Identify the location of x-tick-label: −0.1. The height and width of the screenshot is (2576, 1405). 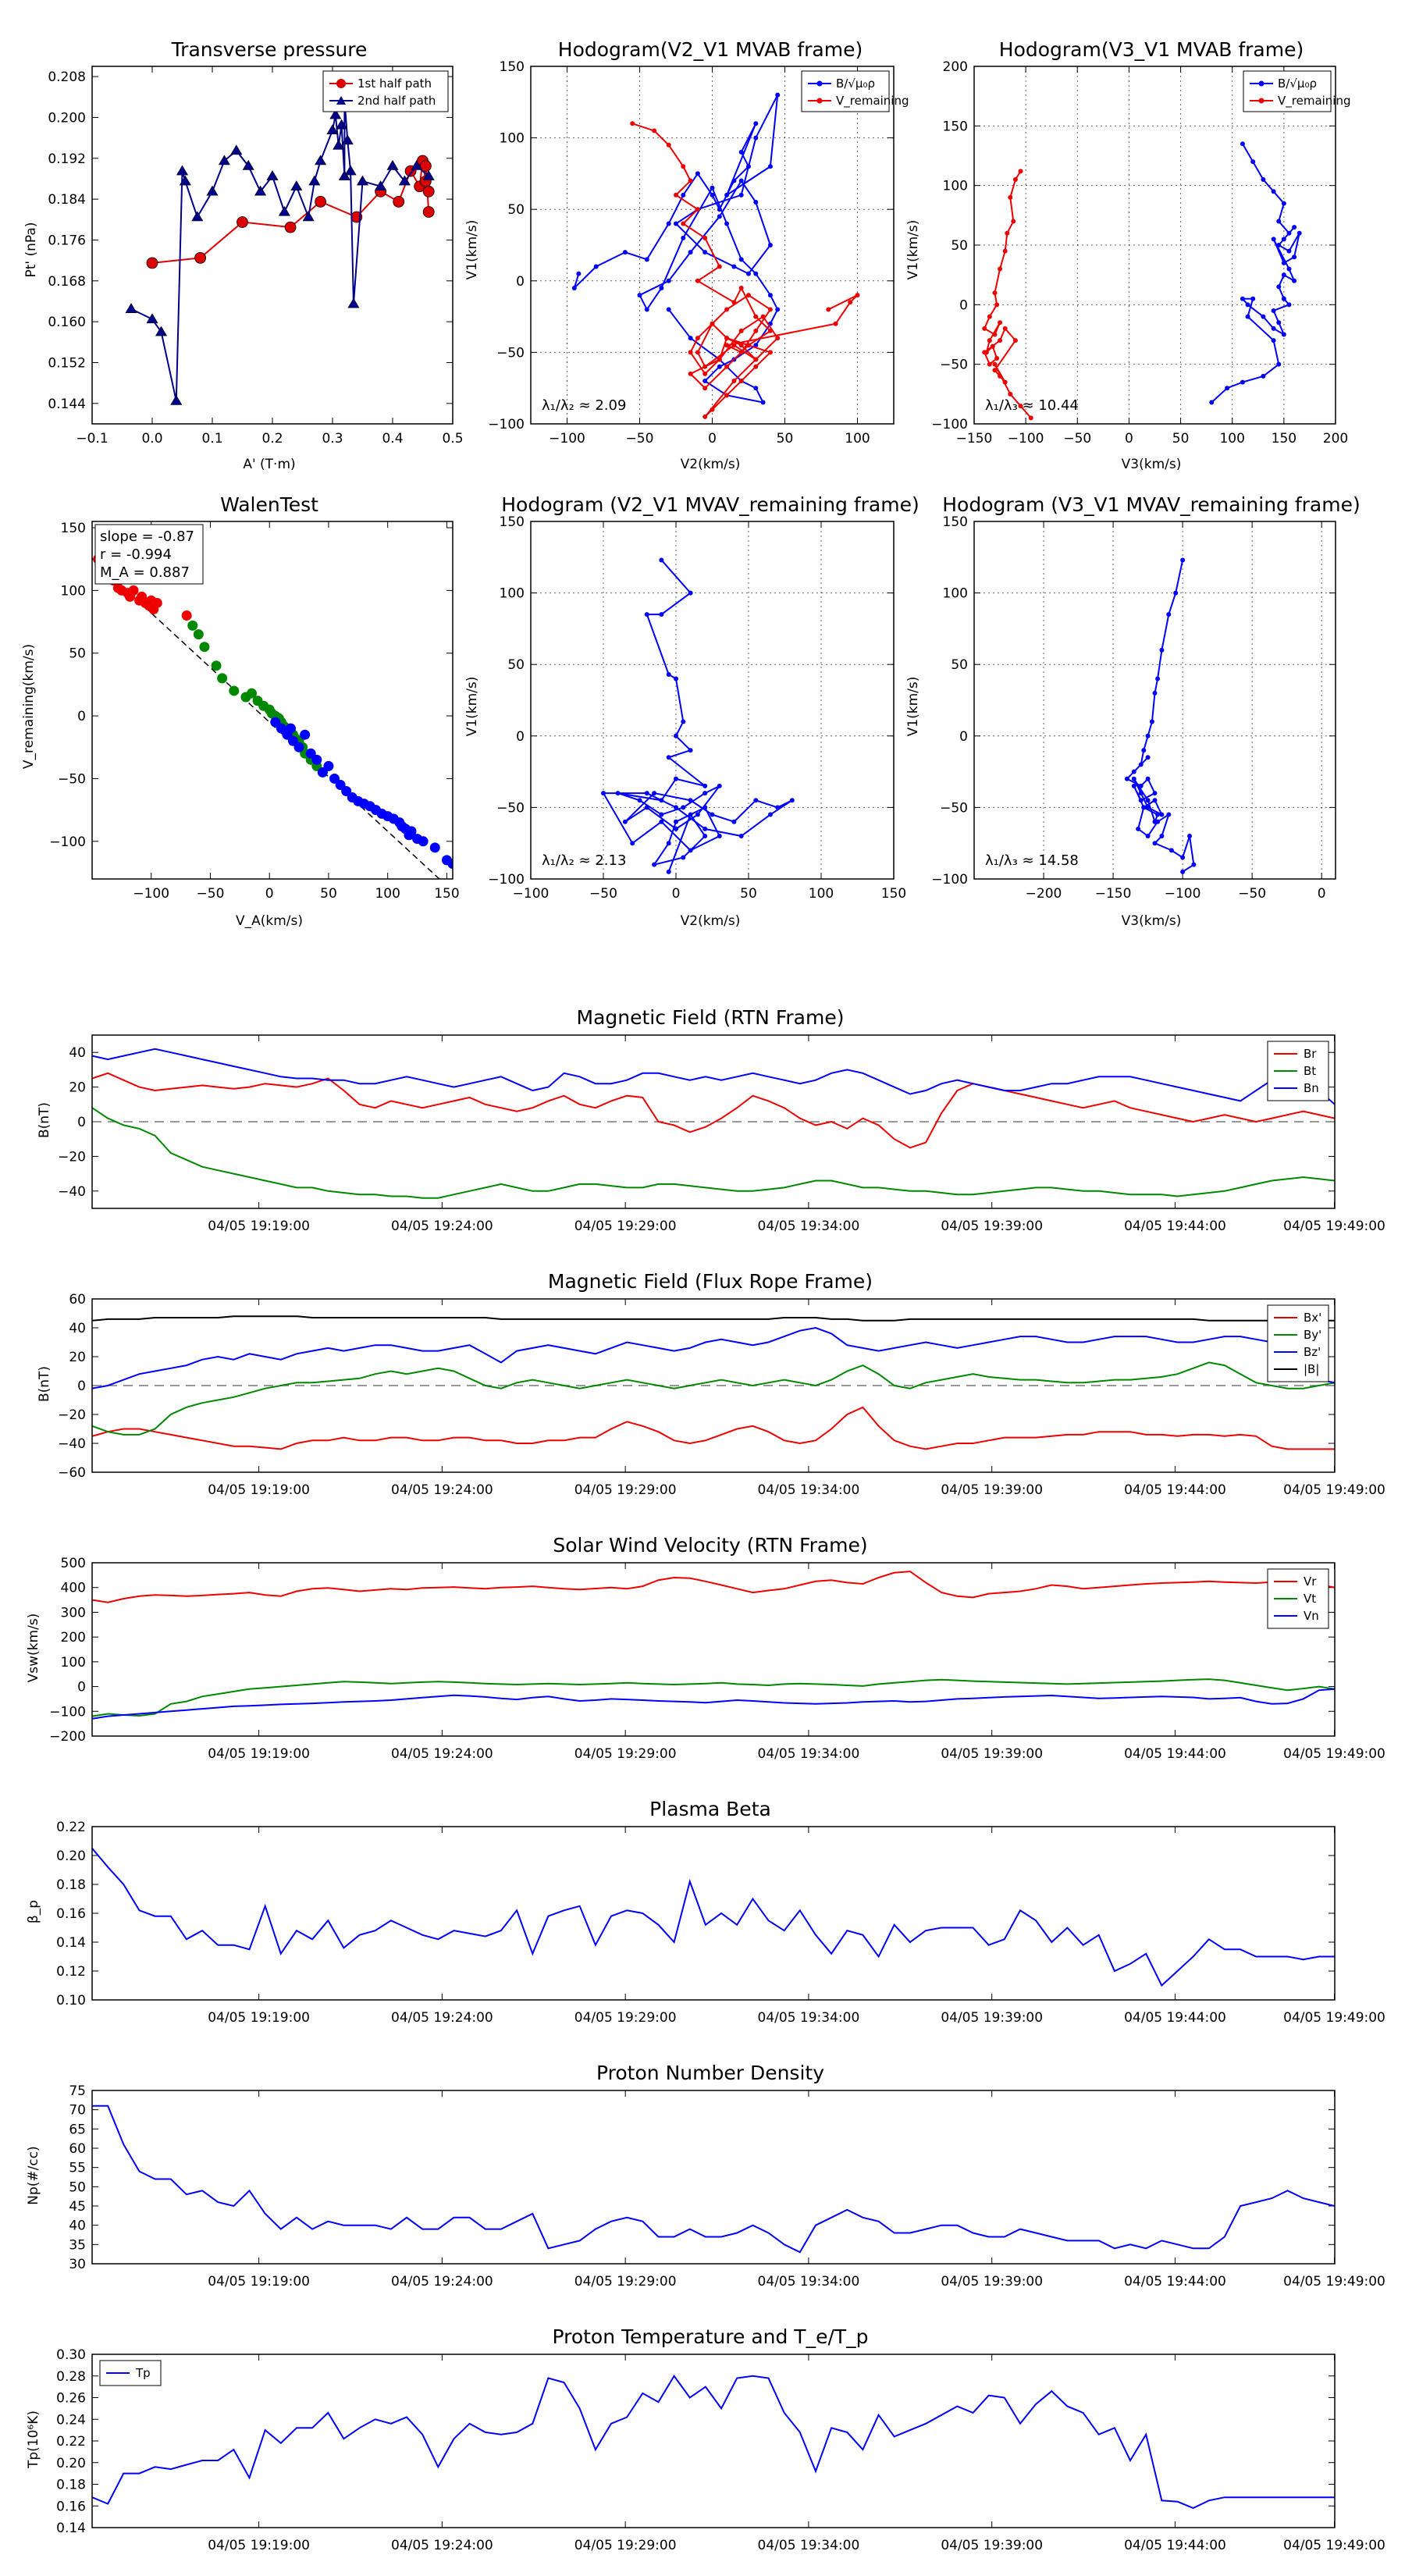
(92, 439).